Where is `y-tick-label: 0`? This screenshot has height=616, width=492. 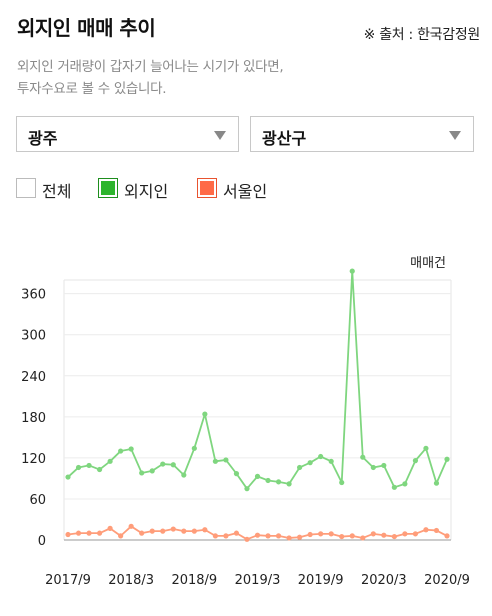
y-tick-label: 0 is located at coordinates (42, 541).